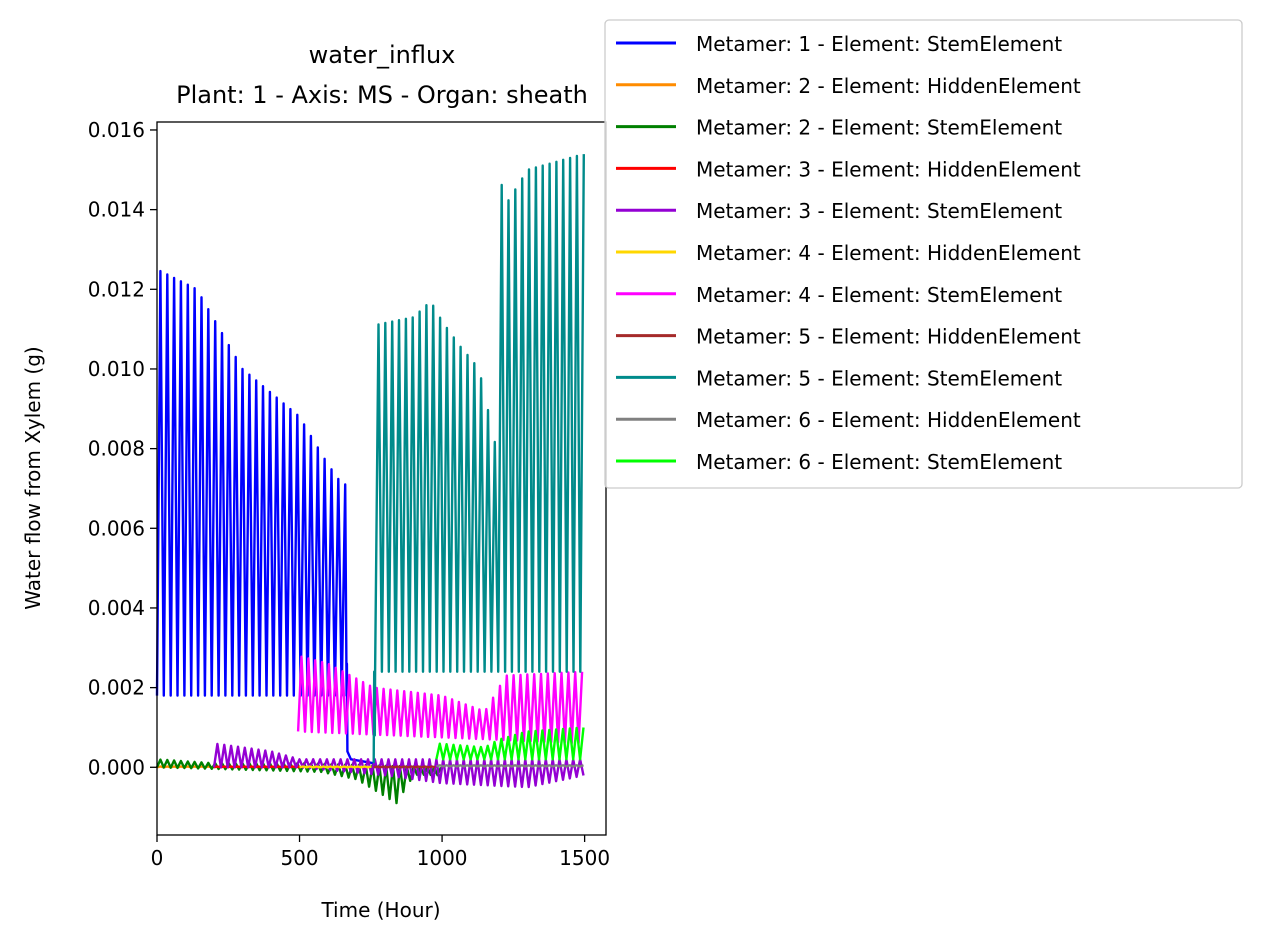 The width and height of the screenshot is (1261, 944). Describe the element at coordinates (888, 169) in the screenshot. I see `legend-label: Metamer: 3 - Element: HiddenElement` at that location.